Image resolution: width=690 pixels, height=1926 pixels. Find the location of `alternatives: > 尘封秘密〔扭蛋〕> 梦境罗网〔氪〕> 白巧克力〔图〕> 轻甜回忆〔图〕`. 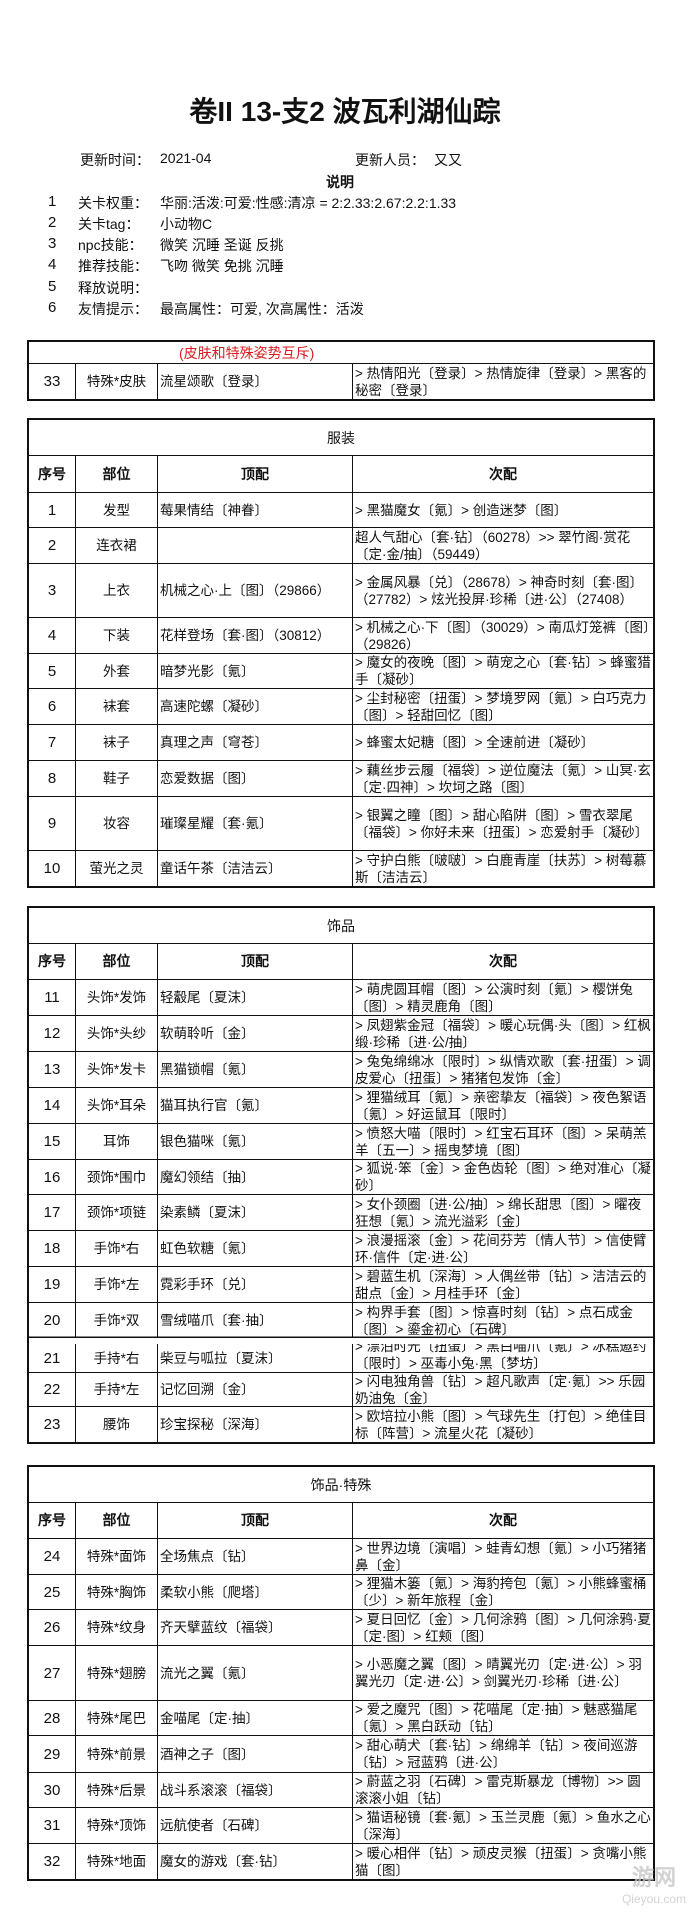

alternatives: > 尘封秘密〔扭蛋〕> 梦境罗网〔氪〕> 白巧克力〔图〕> 轻甜回忆〔图〕 is located at coordinates (502, 706).